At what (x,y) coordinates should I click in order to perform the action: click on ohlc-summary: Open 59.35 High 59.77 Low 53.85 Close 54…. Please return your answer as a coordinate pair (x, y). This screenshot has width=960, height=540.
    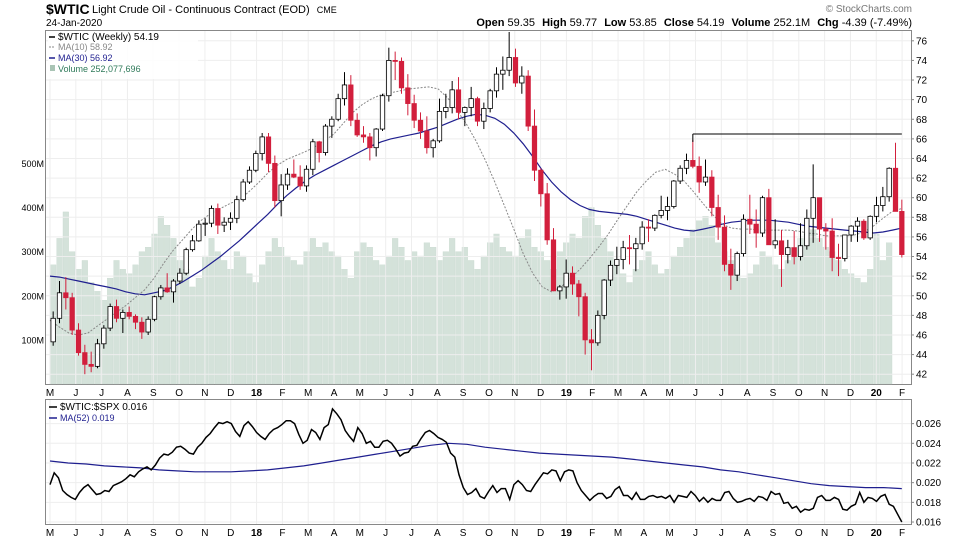
    Looking at the image, I should click on (694, 23).